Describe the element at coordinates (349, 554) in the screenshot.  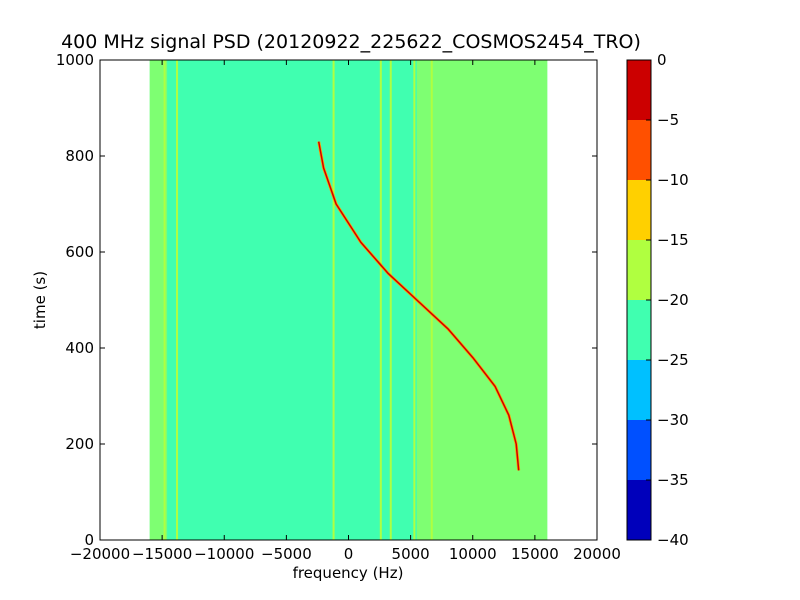
I see `x-tick-label: 0` at that location.